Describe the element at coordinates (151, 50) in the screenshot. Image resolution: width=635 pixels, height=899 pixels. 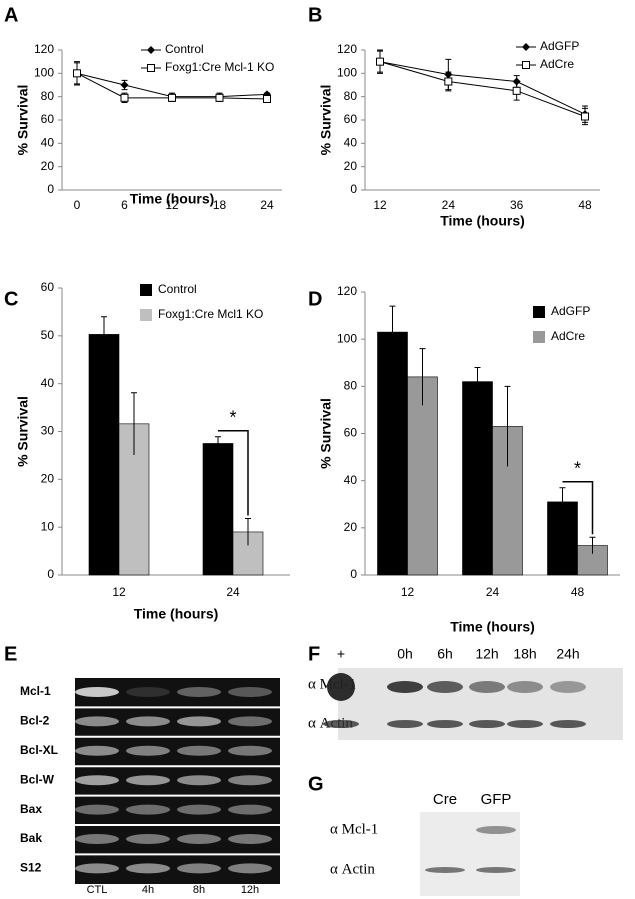
I see `legend-marker` at that location.